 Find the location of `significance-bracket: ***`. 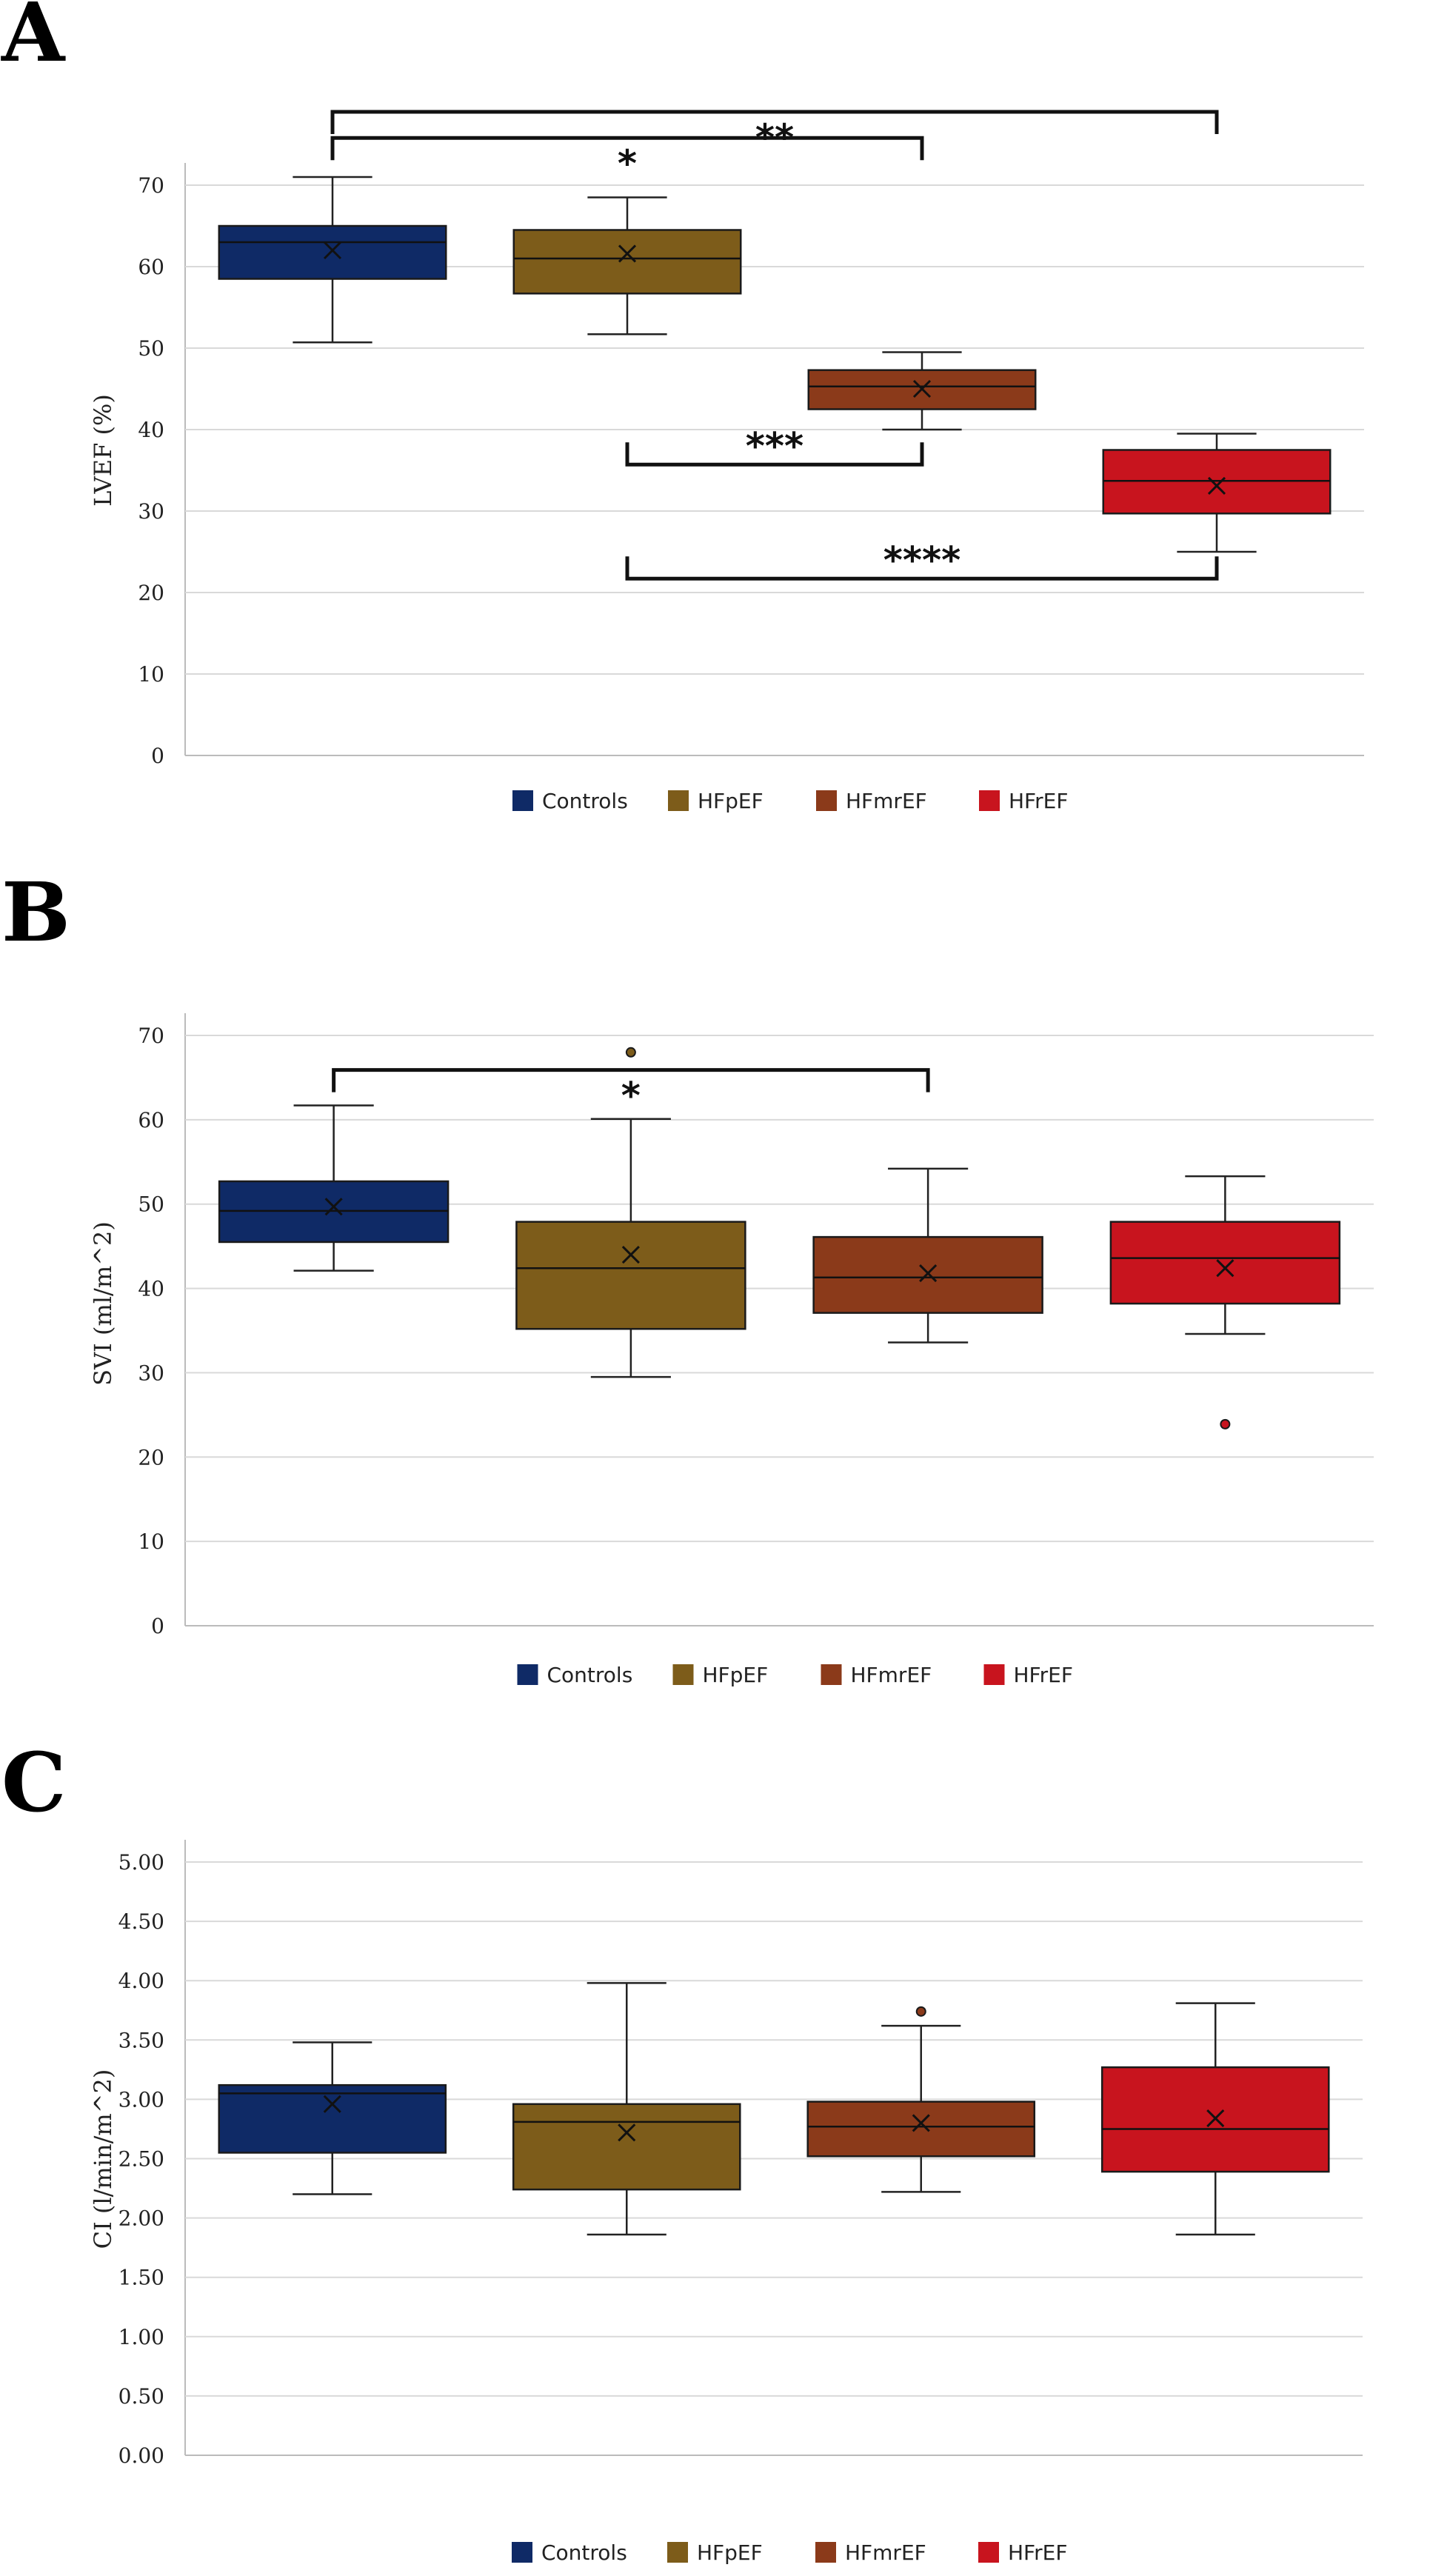

significance-bracket: *** is located at coordinates (774, 445).